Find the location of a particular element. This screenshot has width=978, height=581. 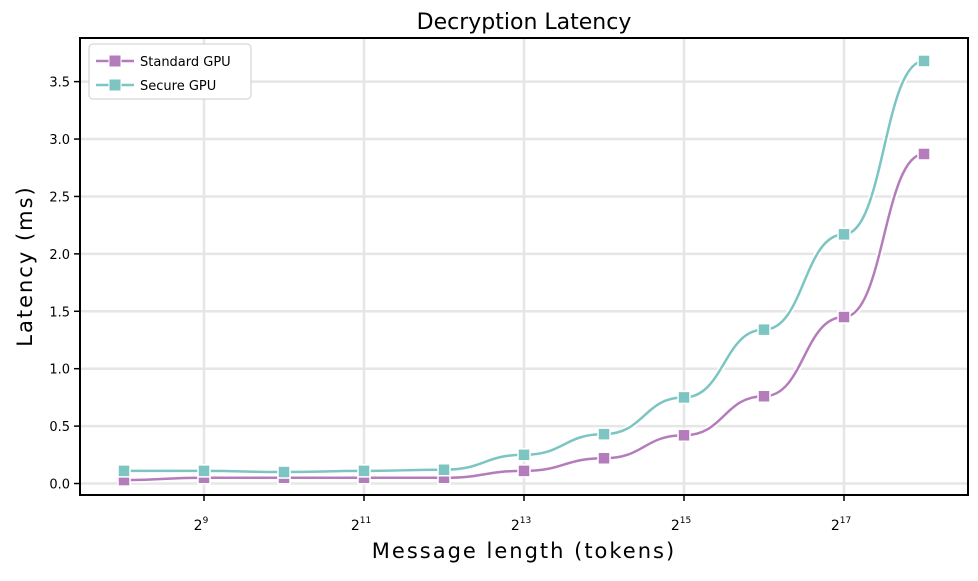

x-tick-label: 211 is located at coordinates (361, 525).